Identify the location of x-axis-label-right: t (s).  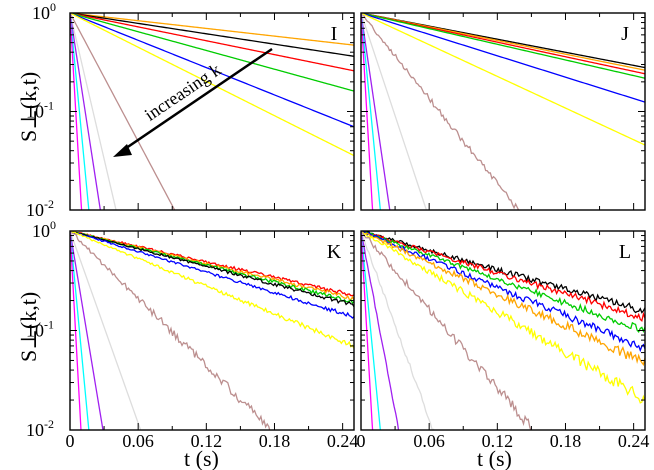
(494, 458).